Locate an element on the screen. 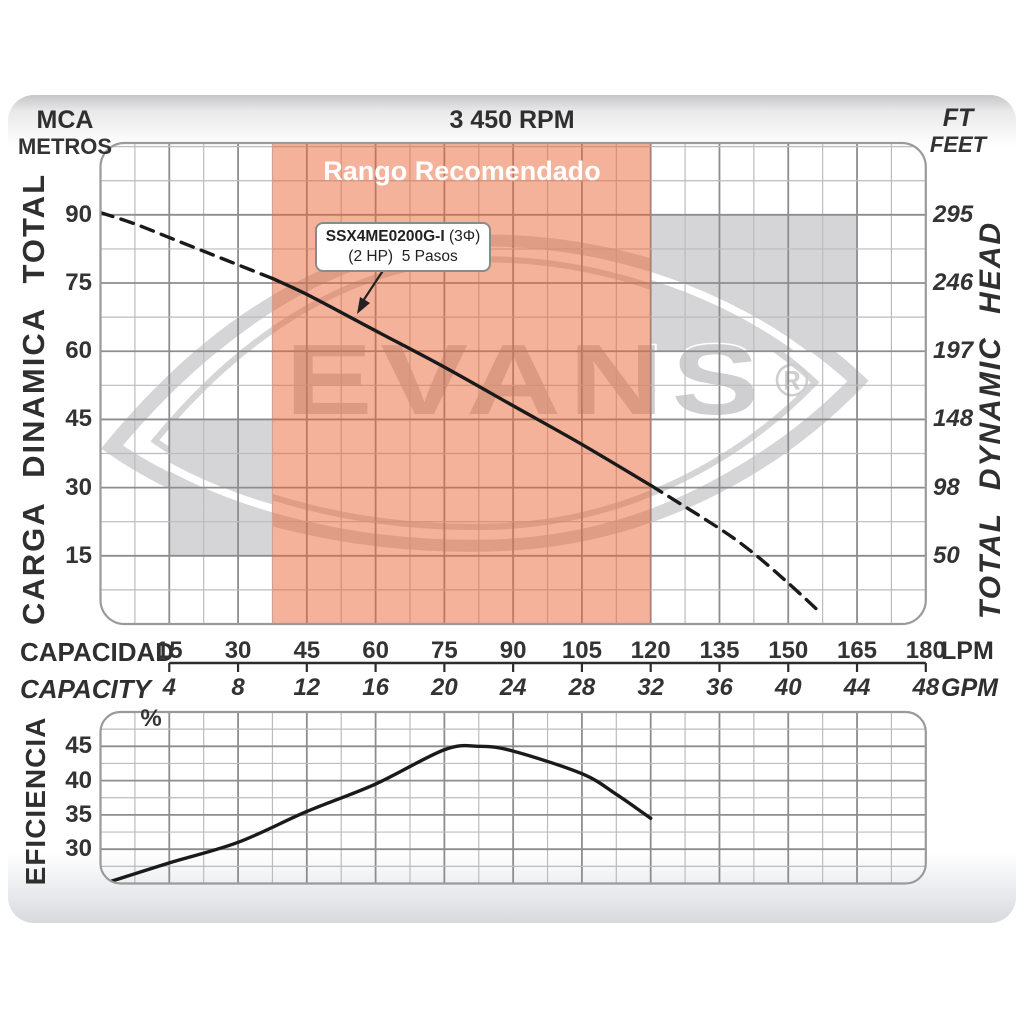 This screenshot has width=1024, height=1024. y-tick-ft-246: 246 is located at coordinates (953, 283).